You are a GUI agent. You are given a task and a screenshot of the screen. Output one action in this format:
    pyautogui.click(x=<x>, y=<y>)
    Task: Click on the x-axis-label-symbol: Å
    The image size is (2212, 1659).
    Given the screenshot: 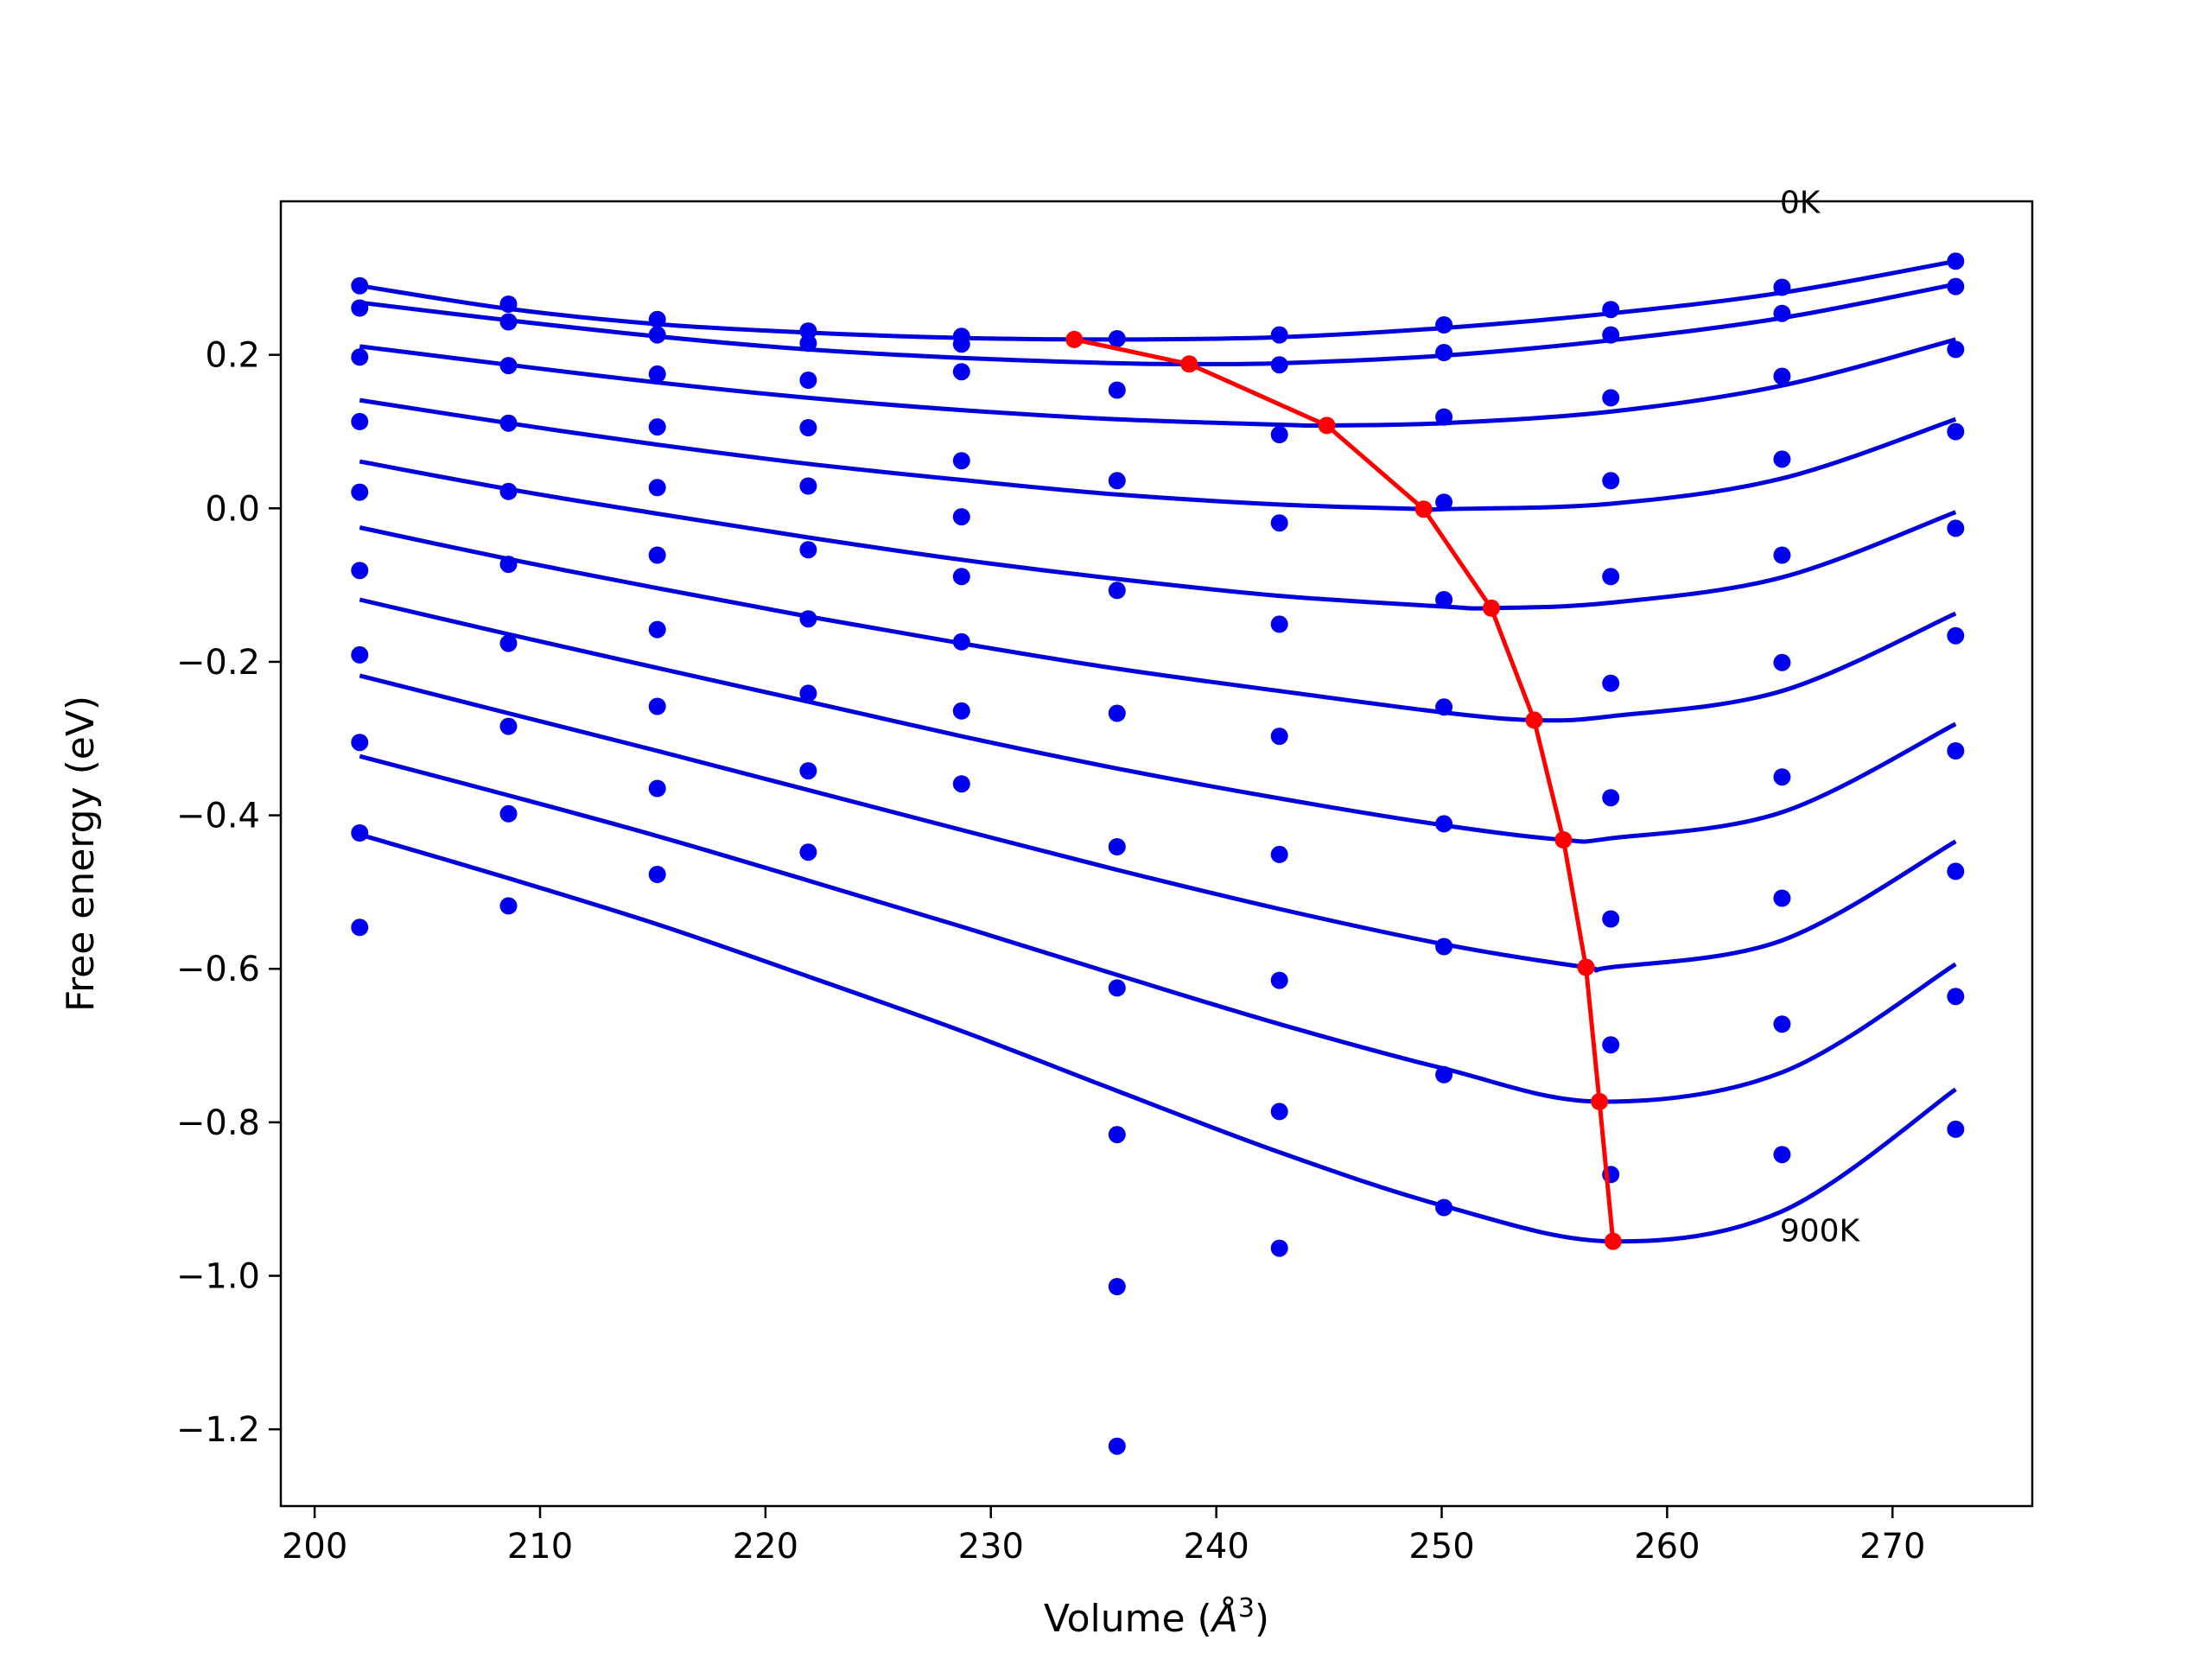 What is the action you would take?
    pyautogui.click(x=1224, y=1618)
    